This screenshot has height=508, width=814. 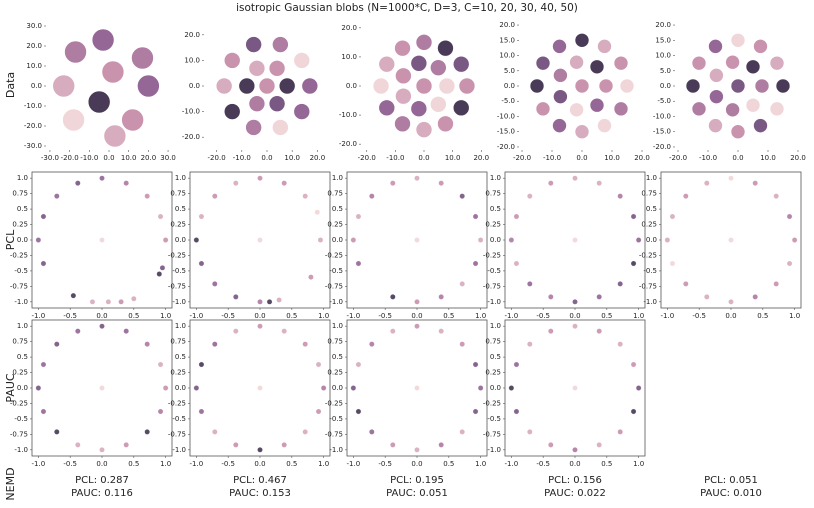 I want to click on nemd-pauc: PAUC: 0.116, so click(x=102, y=493).